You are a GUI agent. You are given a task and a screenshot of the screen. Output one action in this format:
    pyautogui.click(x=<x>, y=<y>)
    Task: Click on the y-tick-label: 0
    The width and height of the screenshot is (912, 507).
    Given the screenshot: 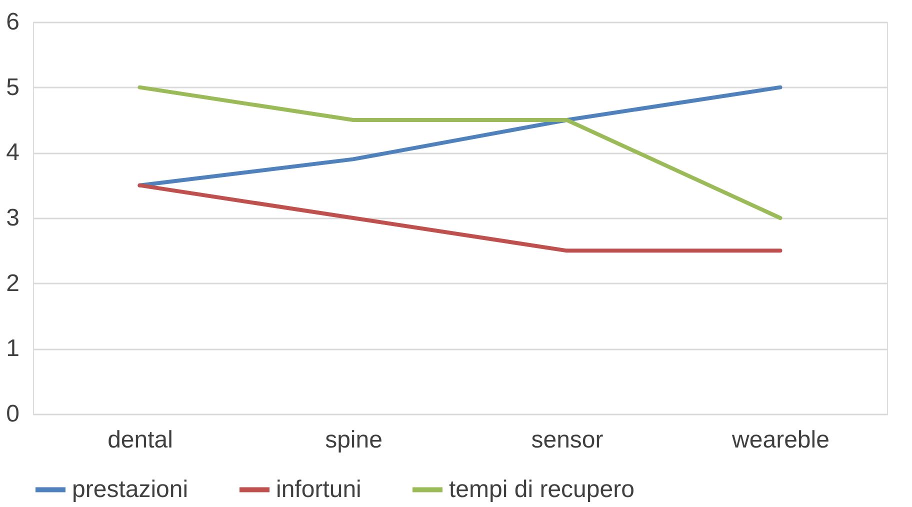 What is the action you would take?
    pyautogui.click(x=13, y=414)
    